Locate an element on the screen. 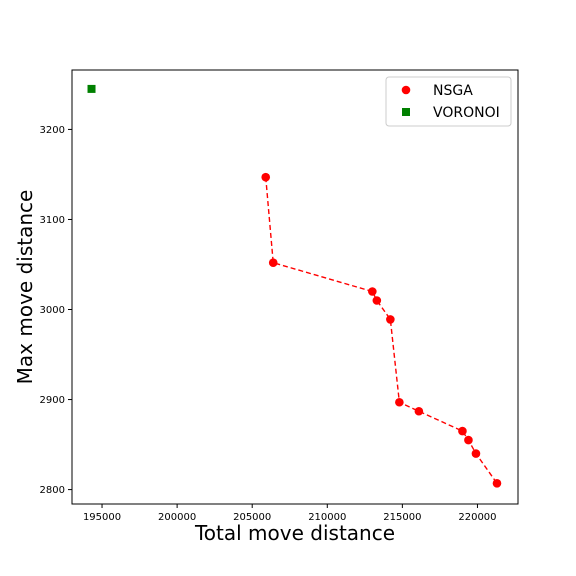 The height and width of the screenshot is (576, 576). legend-label-nsga: NSGA is located at coordinates (453, 91).